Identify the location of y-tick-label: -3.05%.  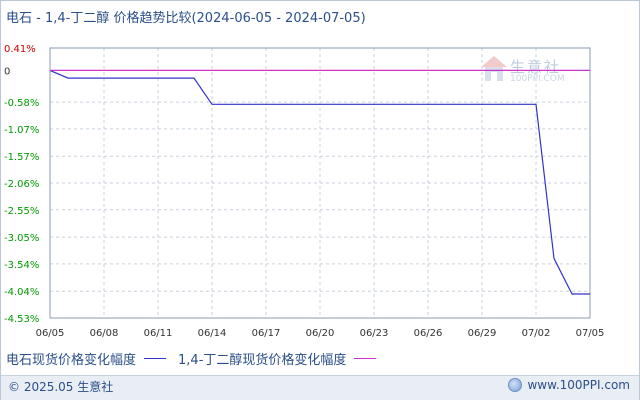
(21, 238).